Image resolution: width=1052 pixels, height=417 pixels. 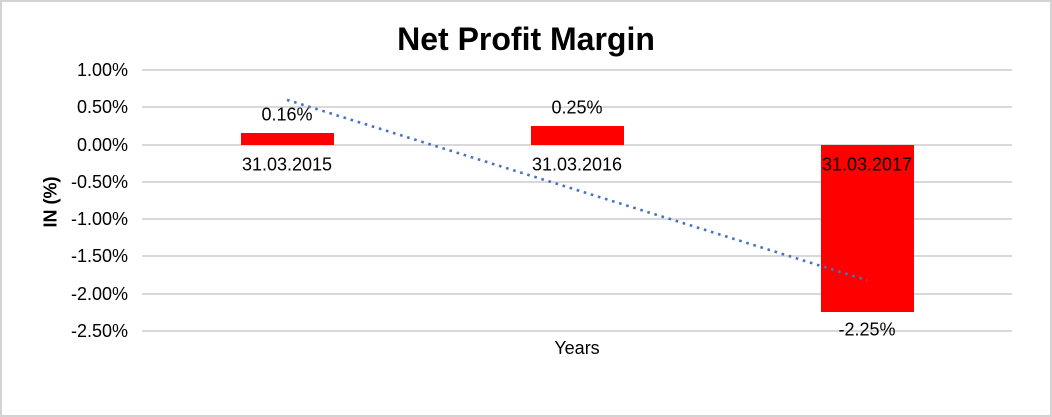 I want to click on bar-value-label: 0.16%, so click(x=287, y=114).